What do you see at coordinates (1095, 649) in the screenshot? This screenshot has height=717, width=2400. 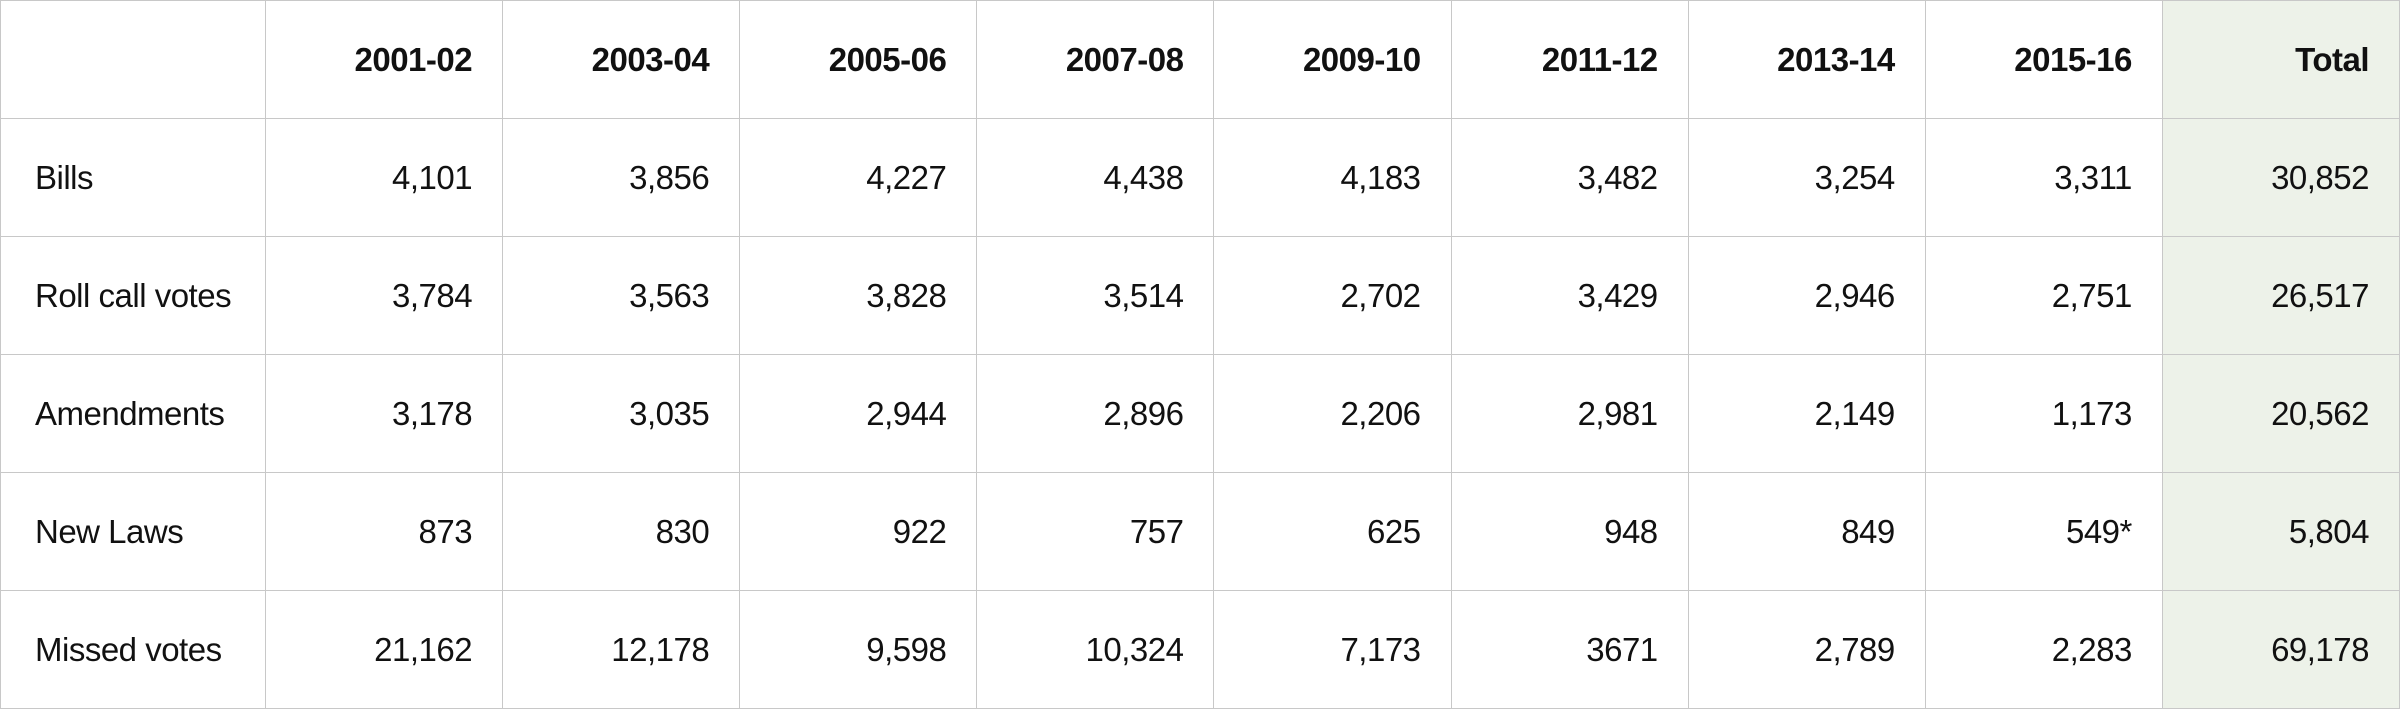 I see `table-cell: 10,324` at bounding box center [1095, 649].